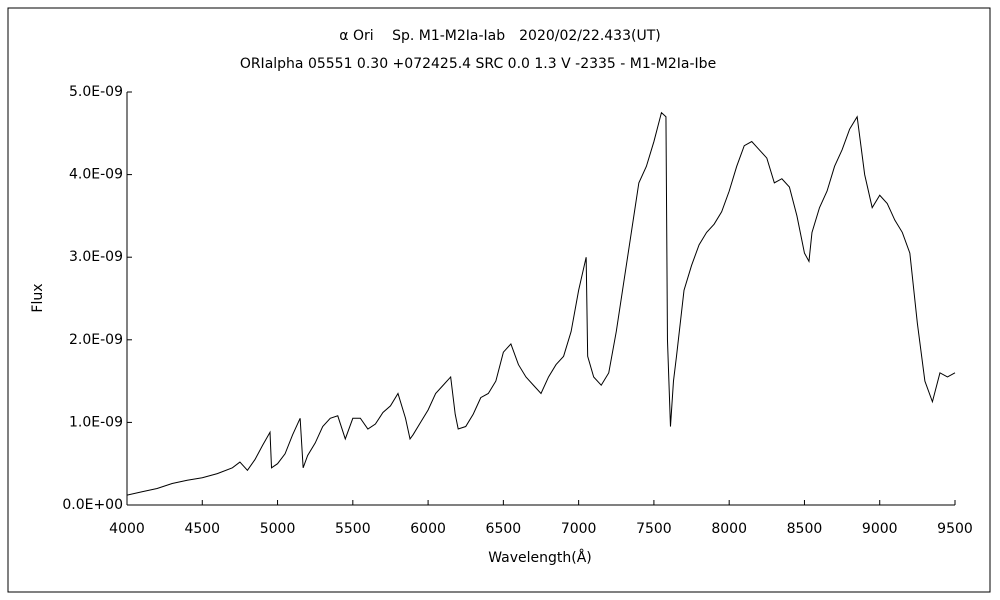  I want to click on y-tick-label: 4.0E-09, so click(96, 175).